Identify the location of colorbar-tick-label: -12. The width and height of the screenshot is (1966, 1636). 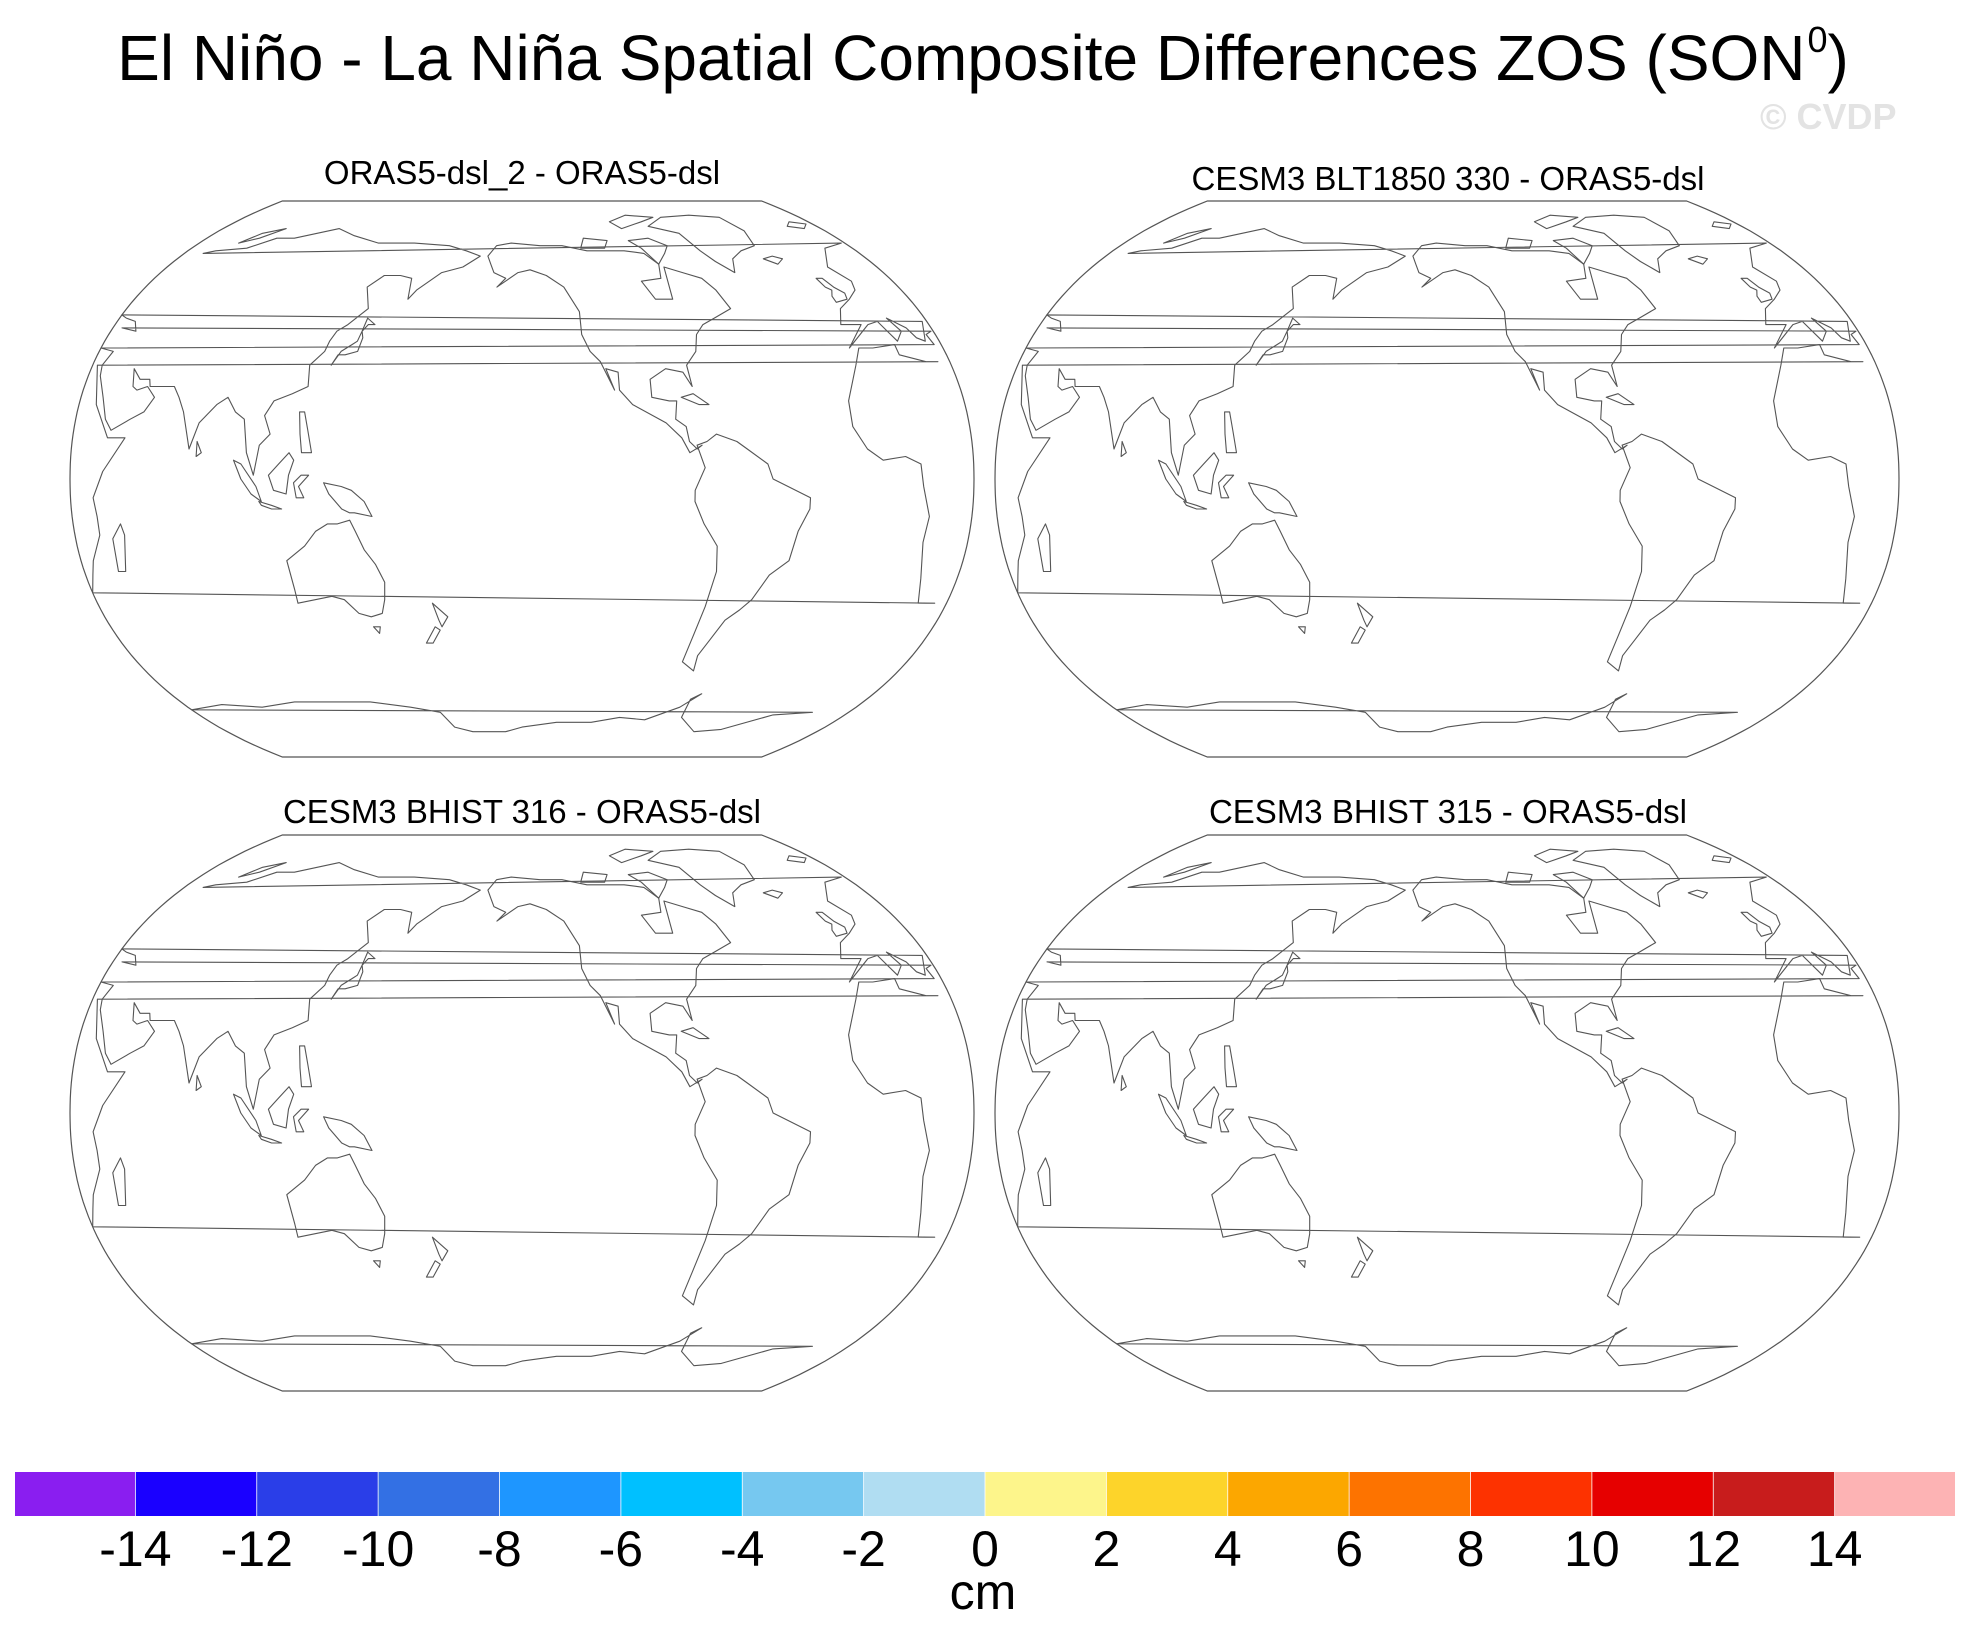
(256, 1549).